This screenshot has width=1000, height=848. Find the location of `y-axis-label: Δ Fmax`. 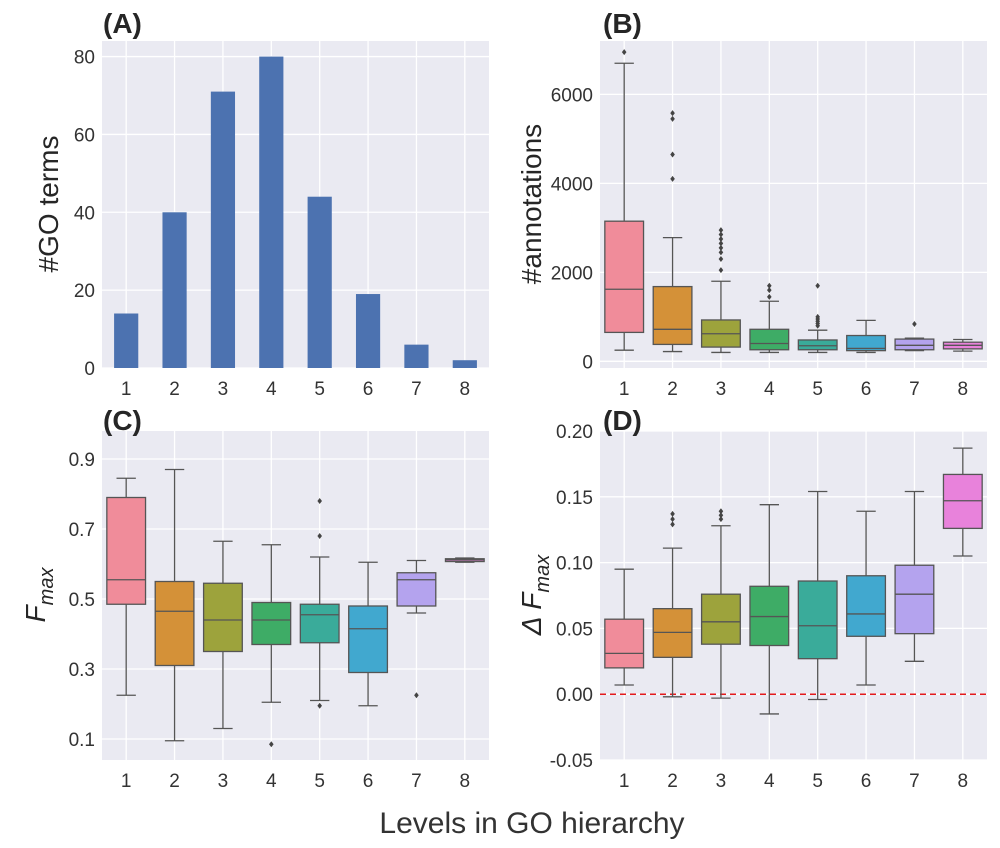

y-axis-label: Δ Fmax is located at coordinates (535, 595).